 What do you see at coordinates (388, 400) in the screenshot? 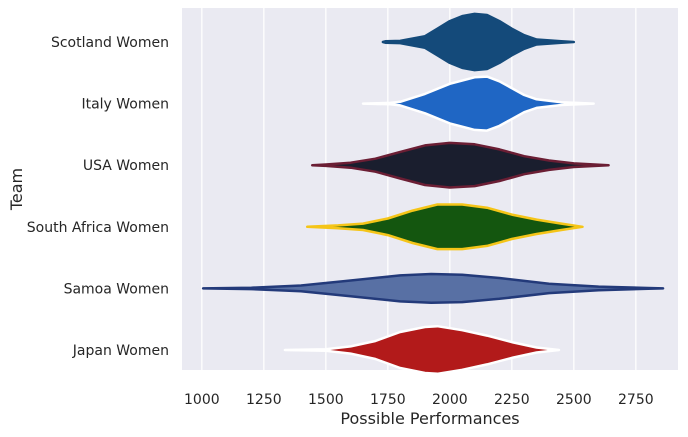
I see `x-tick-label: 1750` at bounding box center [388, 400].